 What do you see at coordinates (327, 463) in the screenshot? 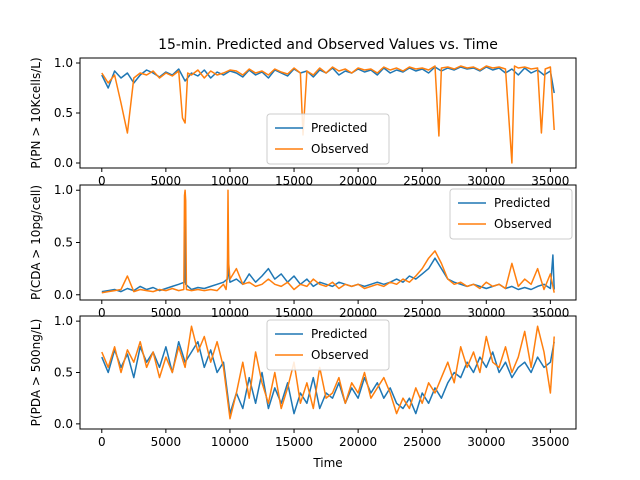
I see `x-axis-title: Time` at bounding box center [327, 463].